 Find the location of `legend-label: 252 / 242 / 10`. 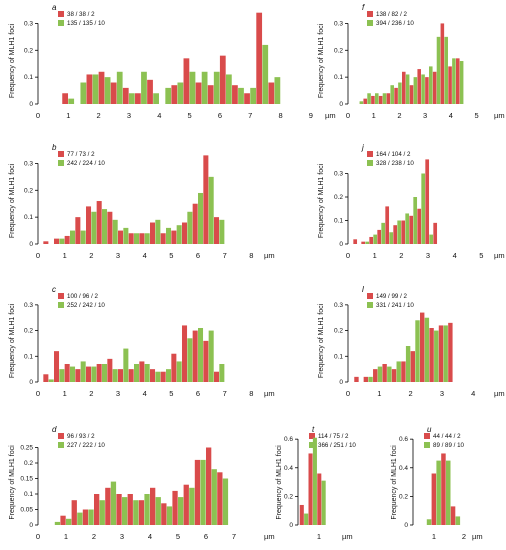

legend-label: 252 / 242 / 10 is located at coordinates (86, 305).